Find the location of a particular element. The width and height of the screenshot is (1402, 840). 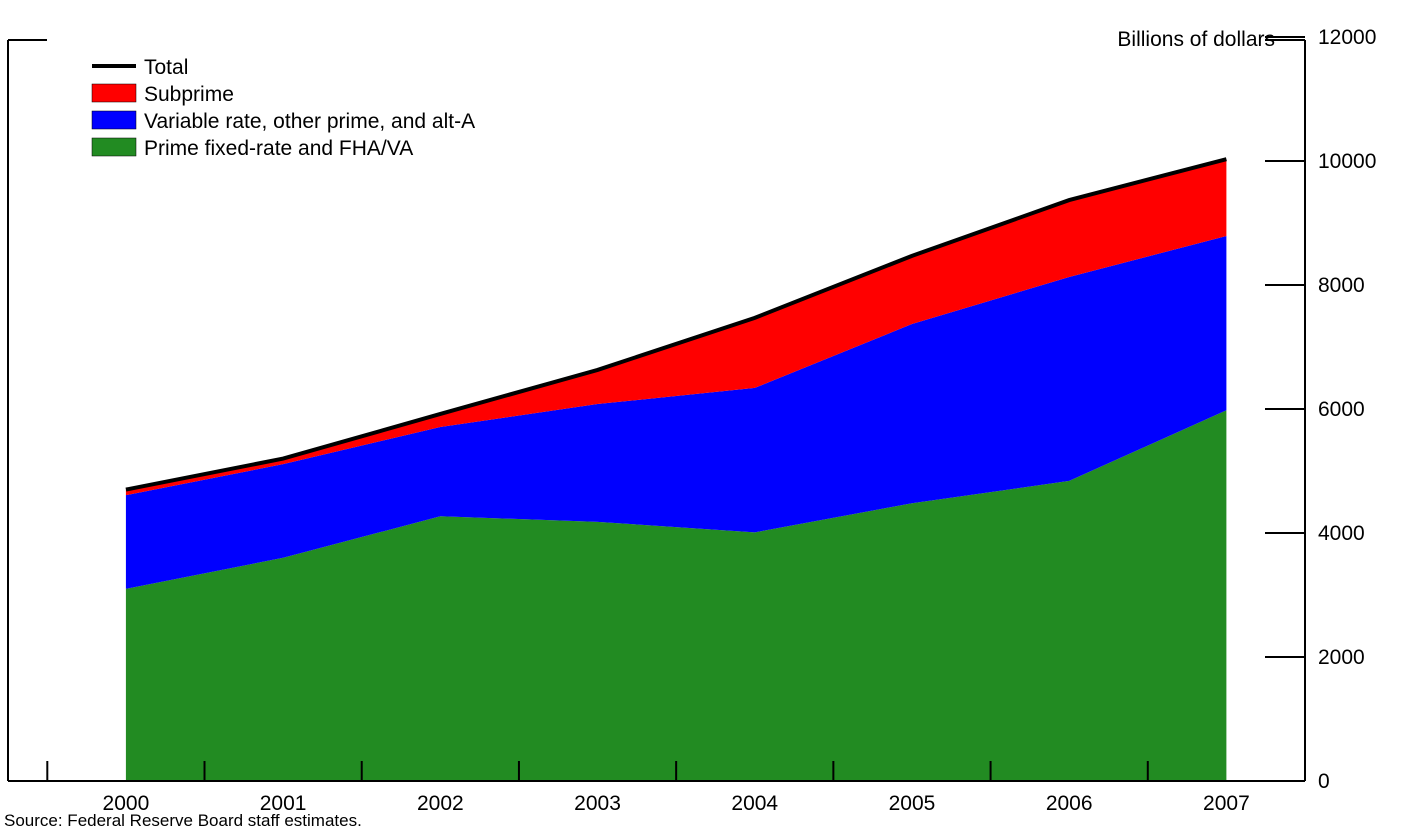

x-tick-label: 2004 is located at coordinates (754, 803).